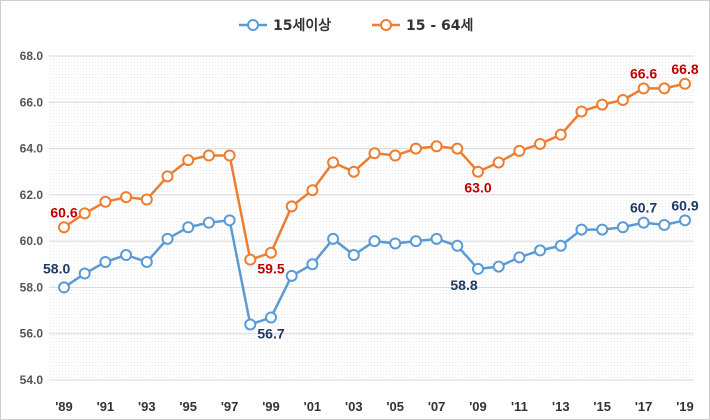  What do you see at coordinates (270, 269) in the screenshot?
I see `data-label: 59.5` at bounding box center [270, 269].